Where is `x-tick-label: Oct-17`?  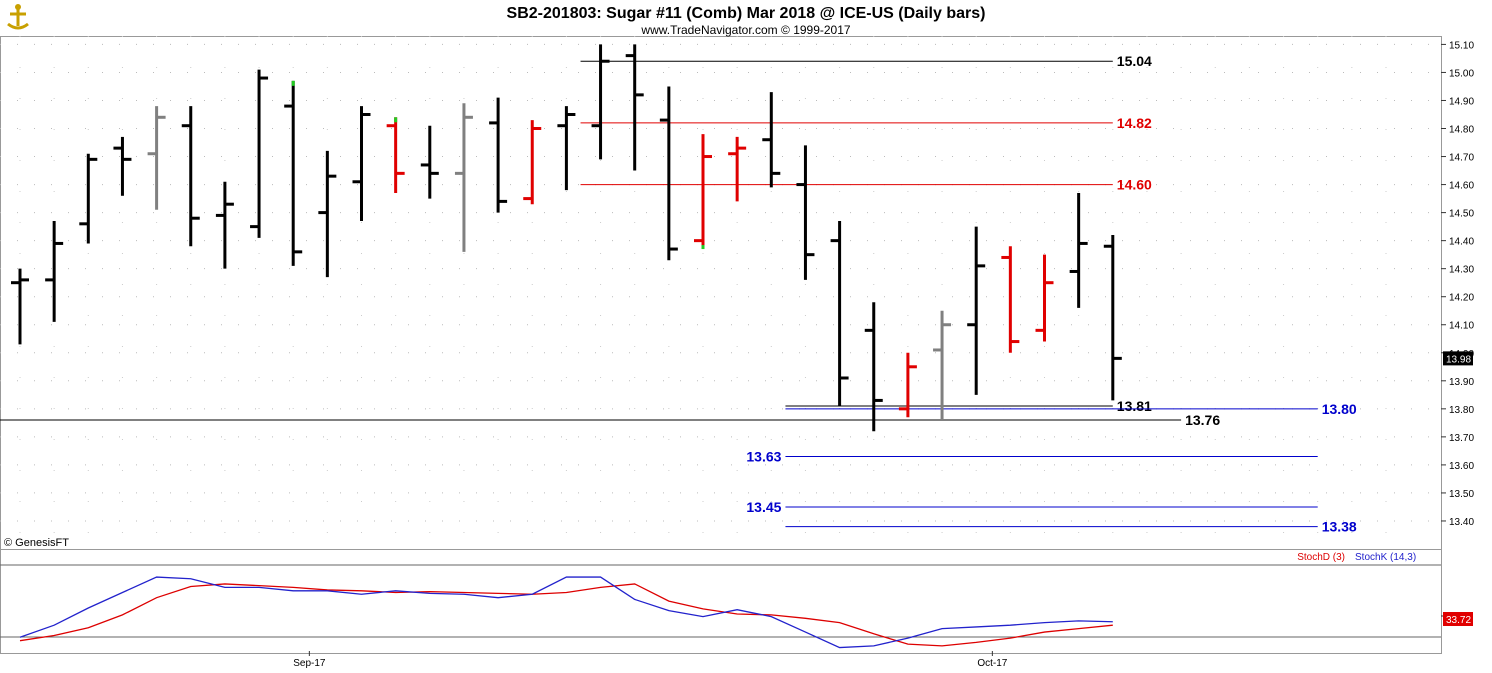 x-tick-label: Oct-17 is located at coordinates (992, 663).